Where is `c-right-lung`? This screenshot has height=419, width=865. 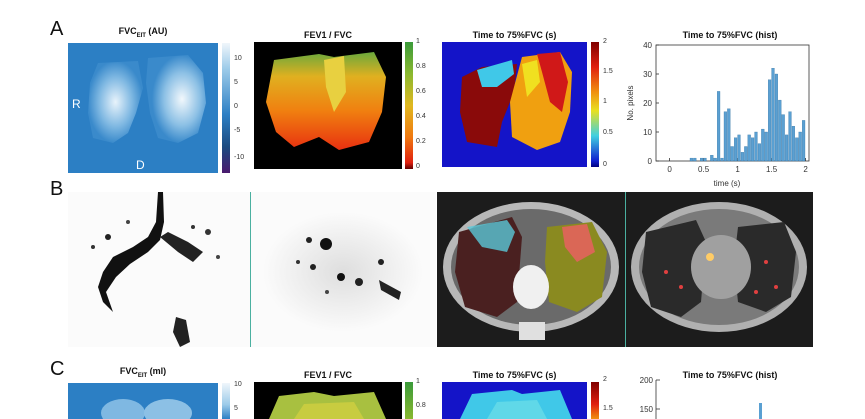 c-right-lung is located at coordinates (123, 409).